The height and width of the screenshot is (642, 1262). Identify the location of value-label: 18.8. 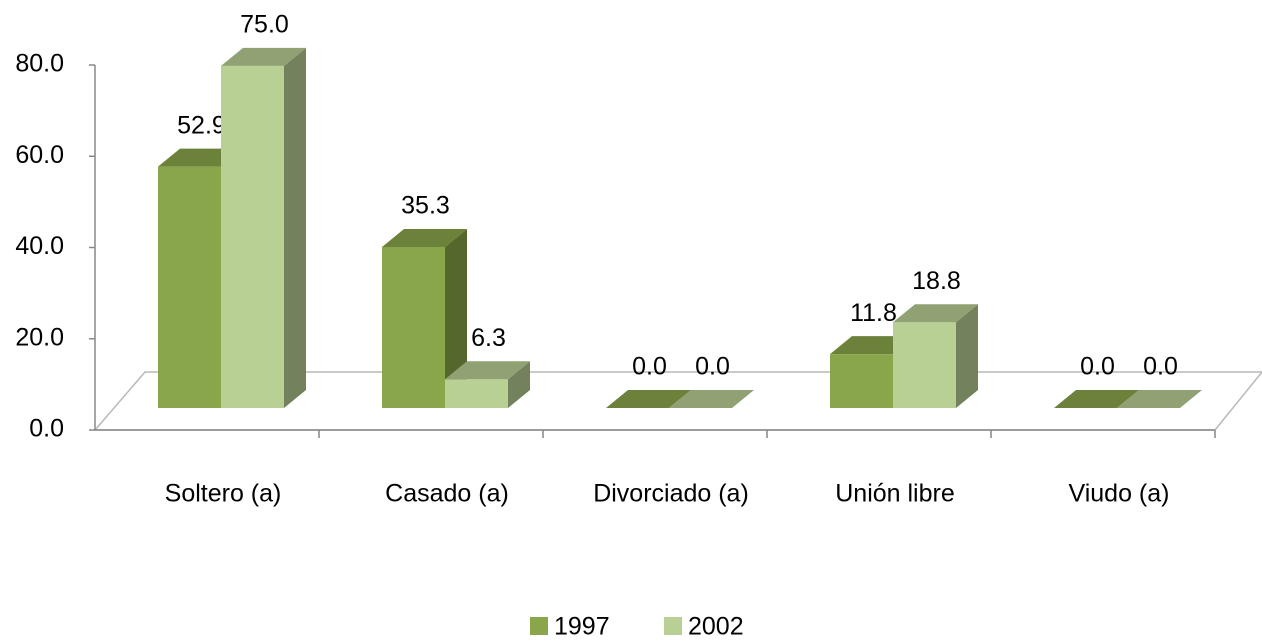
(936, 281).